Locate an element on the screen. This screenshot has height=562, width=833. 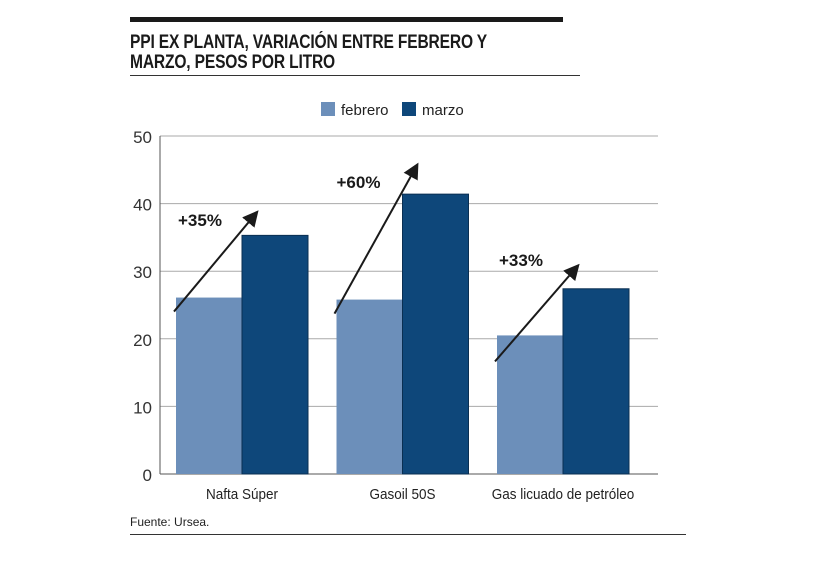
y-tick-label: 30 is located at coordinates (142, 272).